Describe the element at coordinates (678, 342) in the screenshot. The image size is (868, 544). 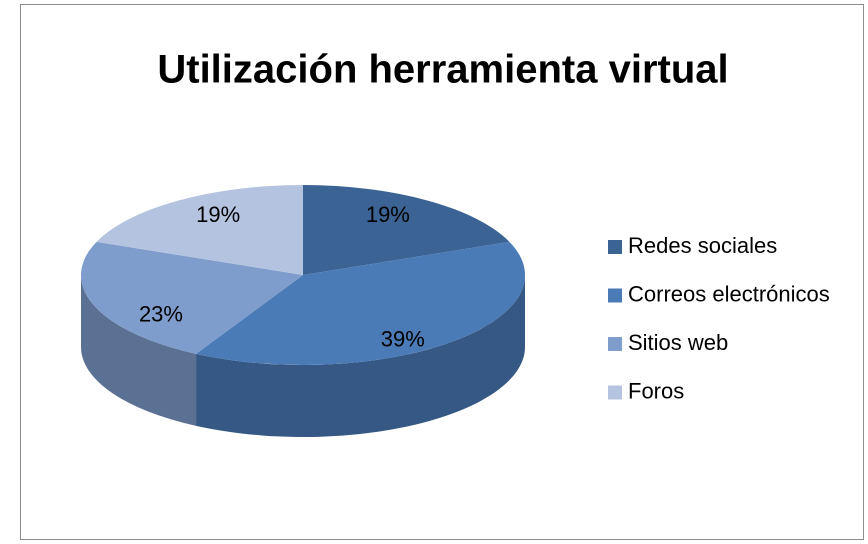
I see `legend-label: Sitios web` at that location.